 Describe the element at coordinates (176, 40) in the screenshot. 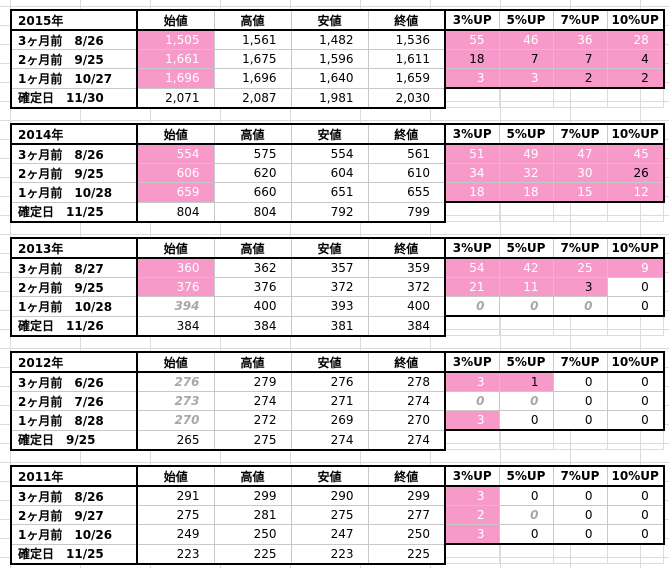

I see `open-cell: 1,505` at that location.